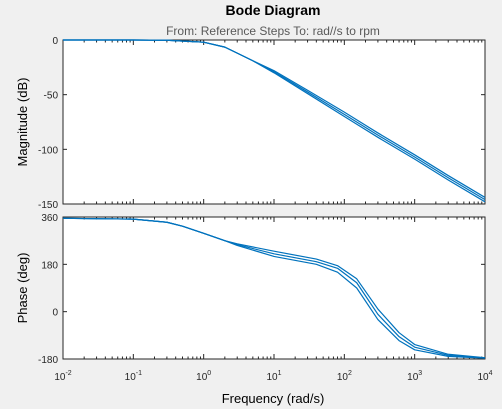 The height and width of the screenshot is (409, 502). Describe the element at coordinates (51, 96) in the screenshot. I see `magnitude-ytick-label: -50` at that location.